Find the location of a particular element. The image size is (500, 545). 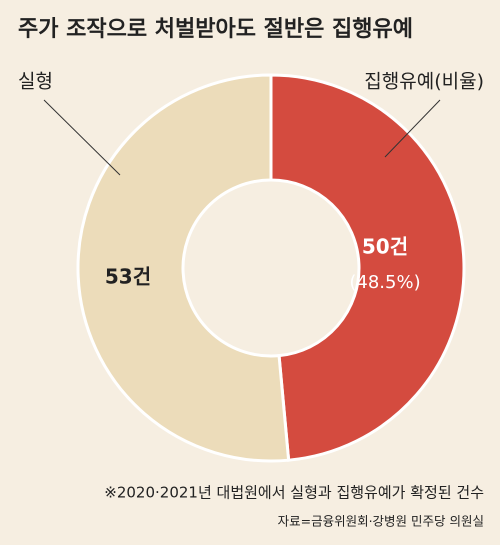

category-label: 집행유예(비율) is located at coordinates (424, 82).